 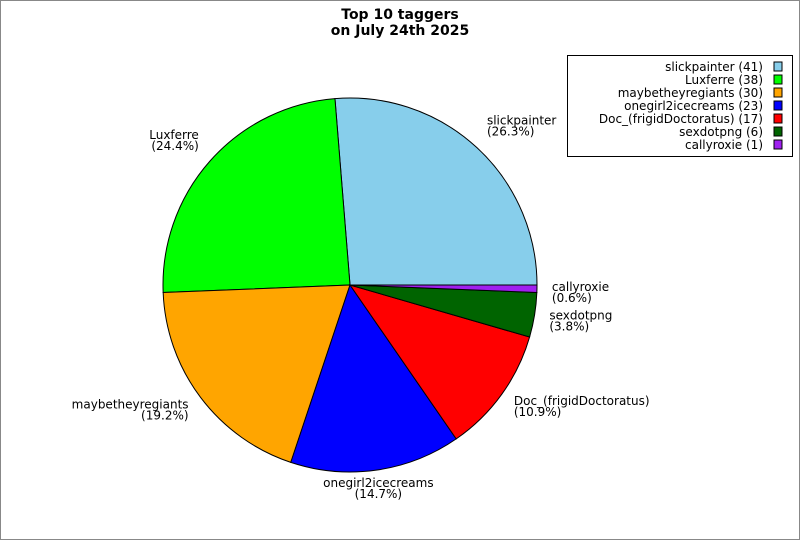 What do you see at coordinates (580, 315) in the screenshot?
I see `slice-label: sexdotpng` at bounding box center [580, 315].